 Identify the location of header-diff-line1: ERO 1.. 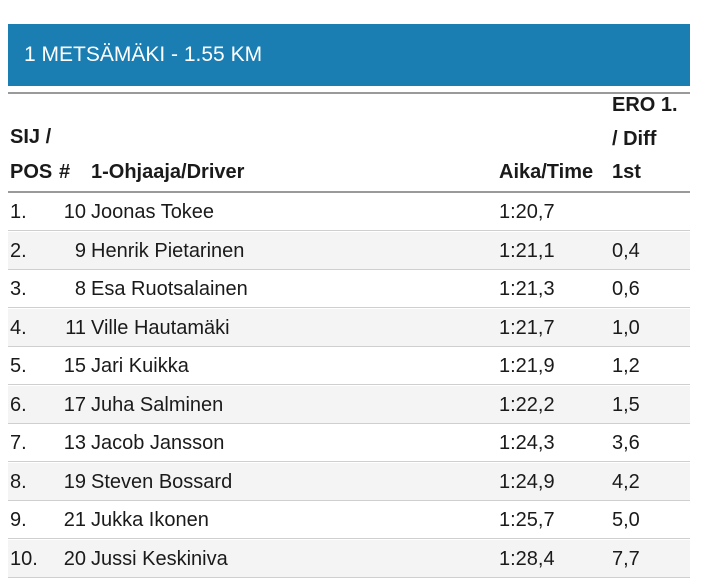
(645, 105).